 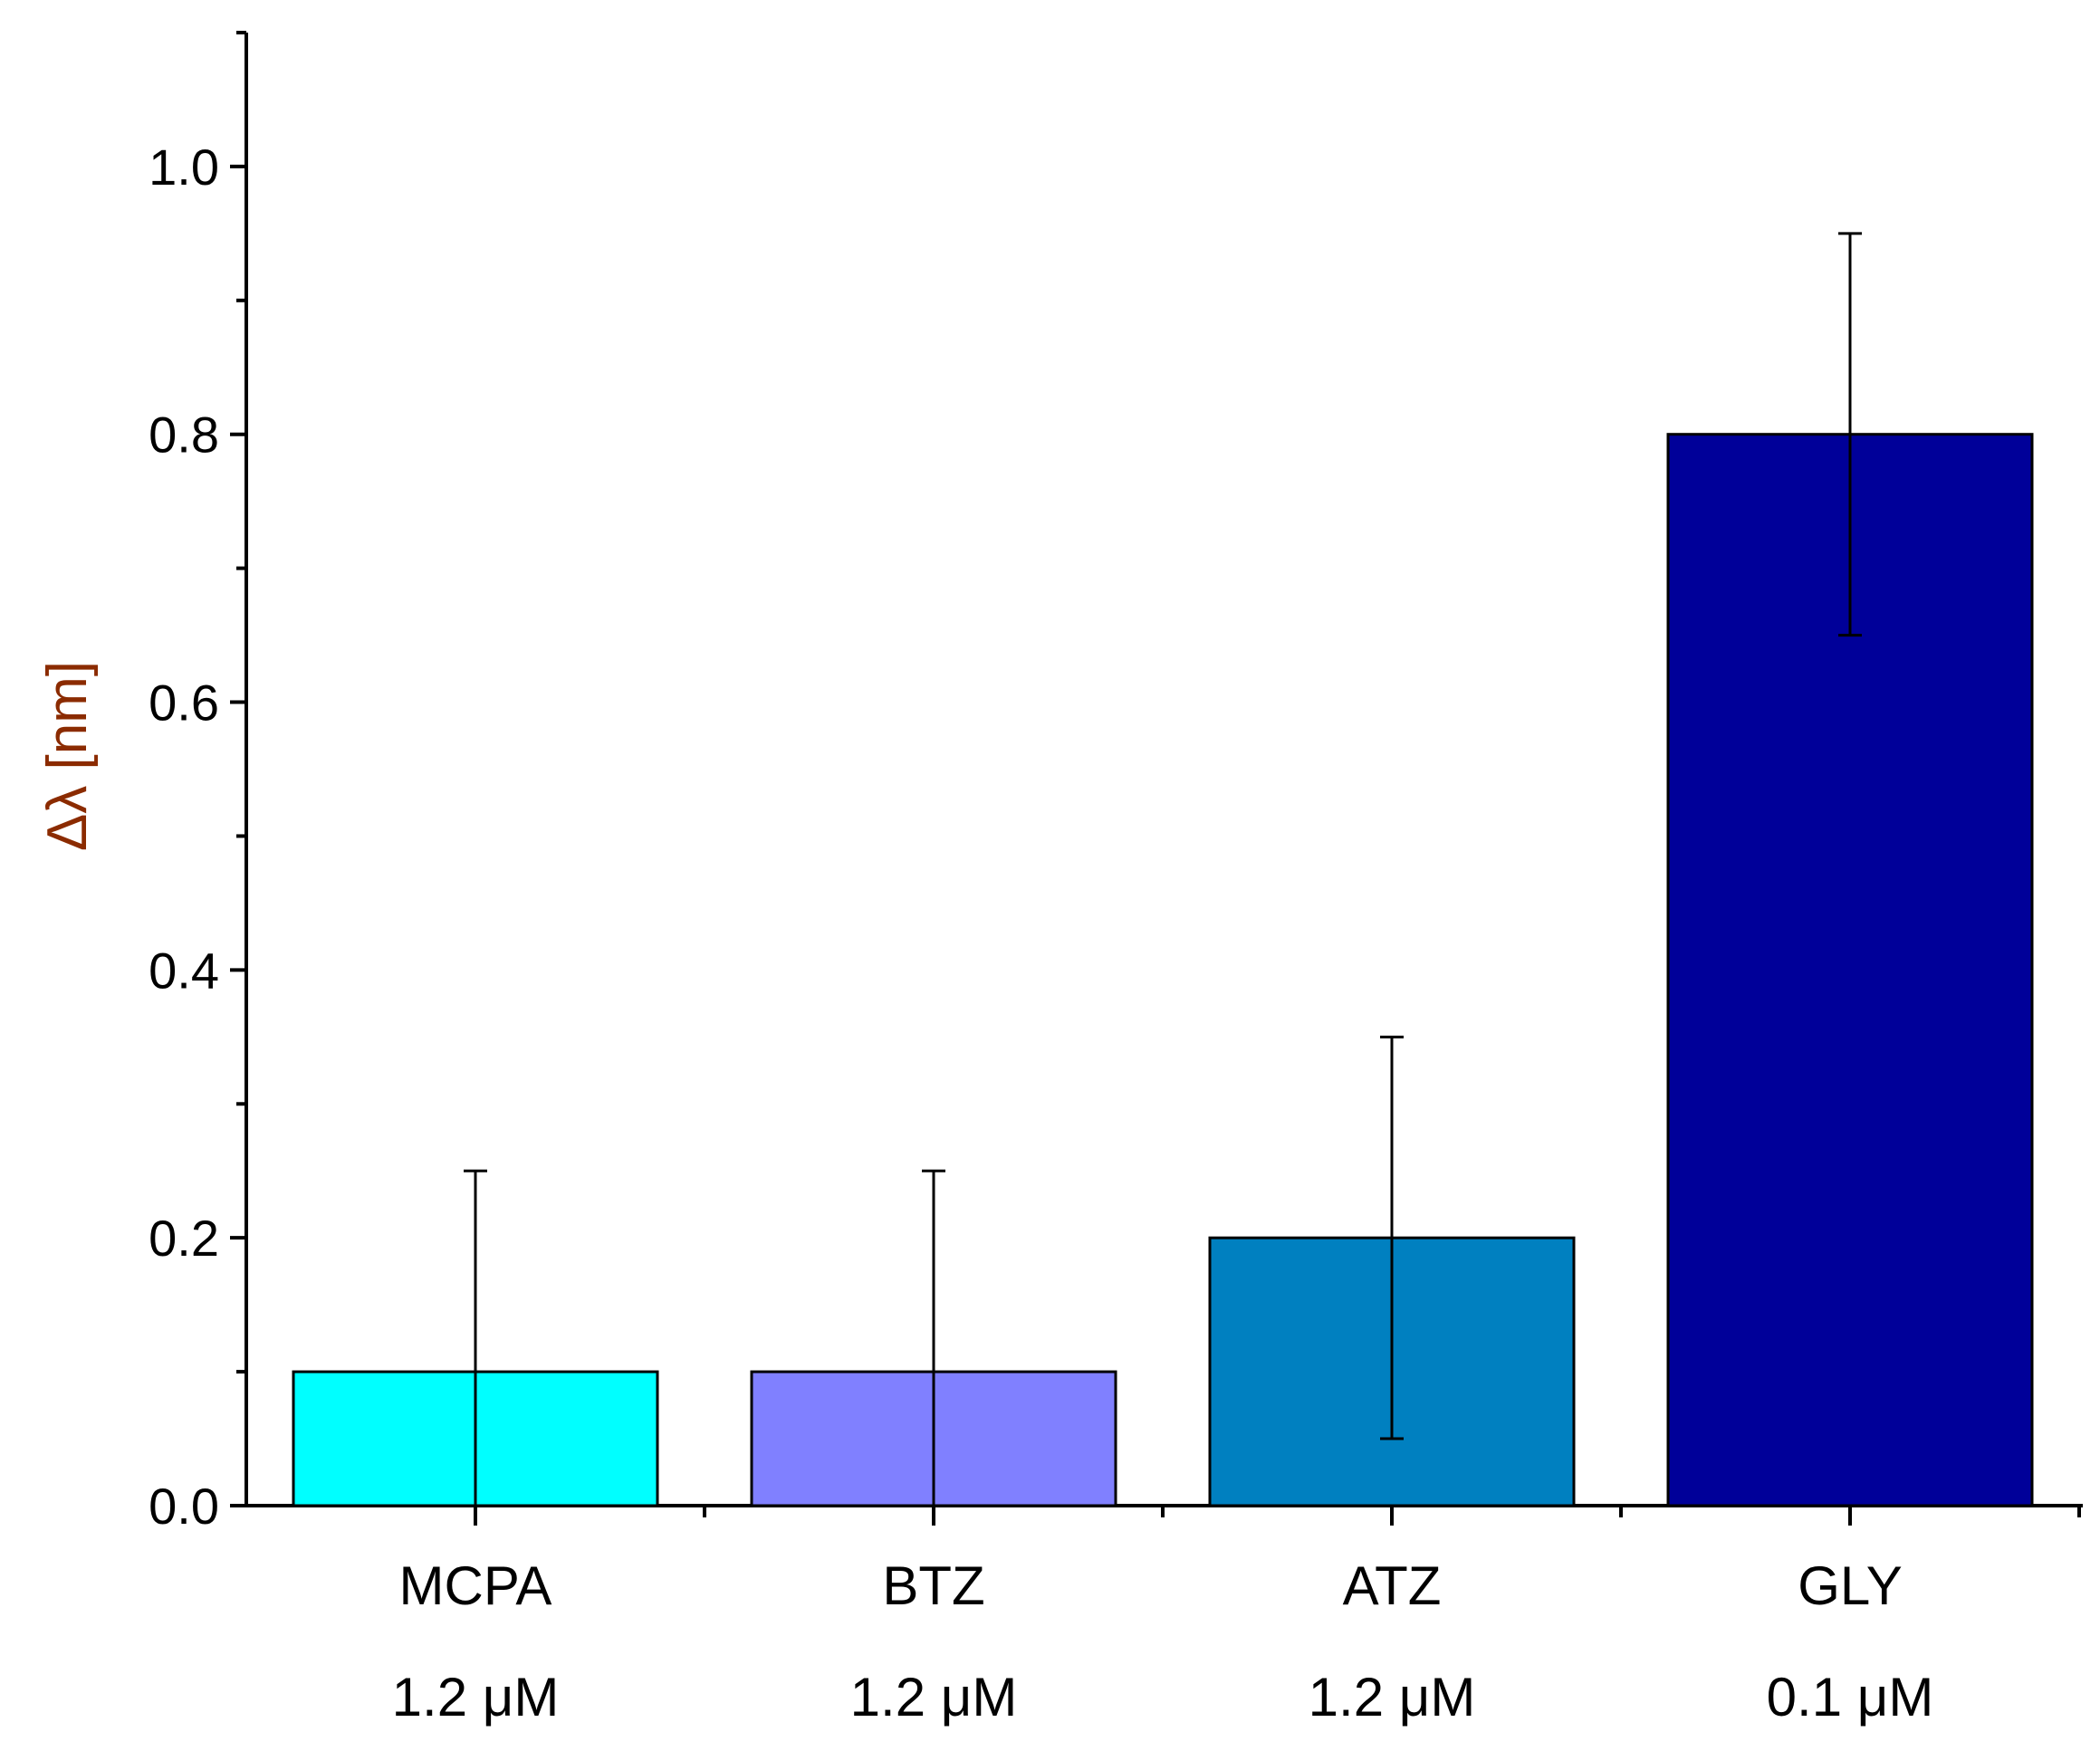 I want to click on y-tick-label: 0.0, so click(x=184, y=1506).